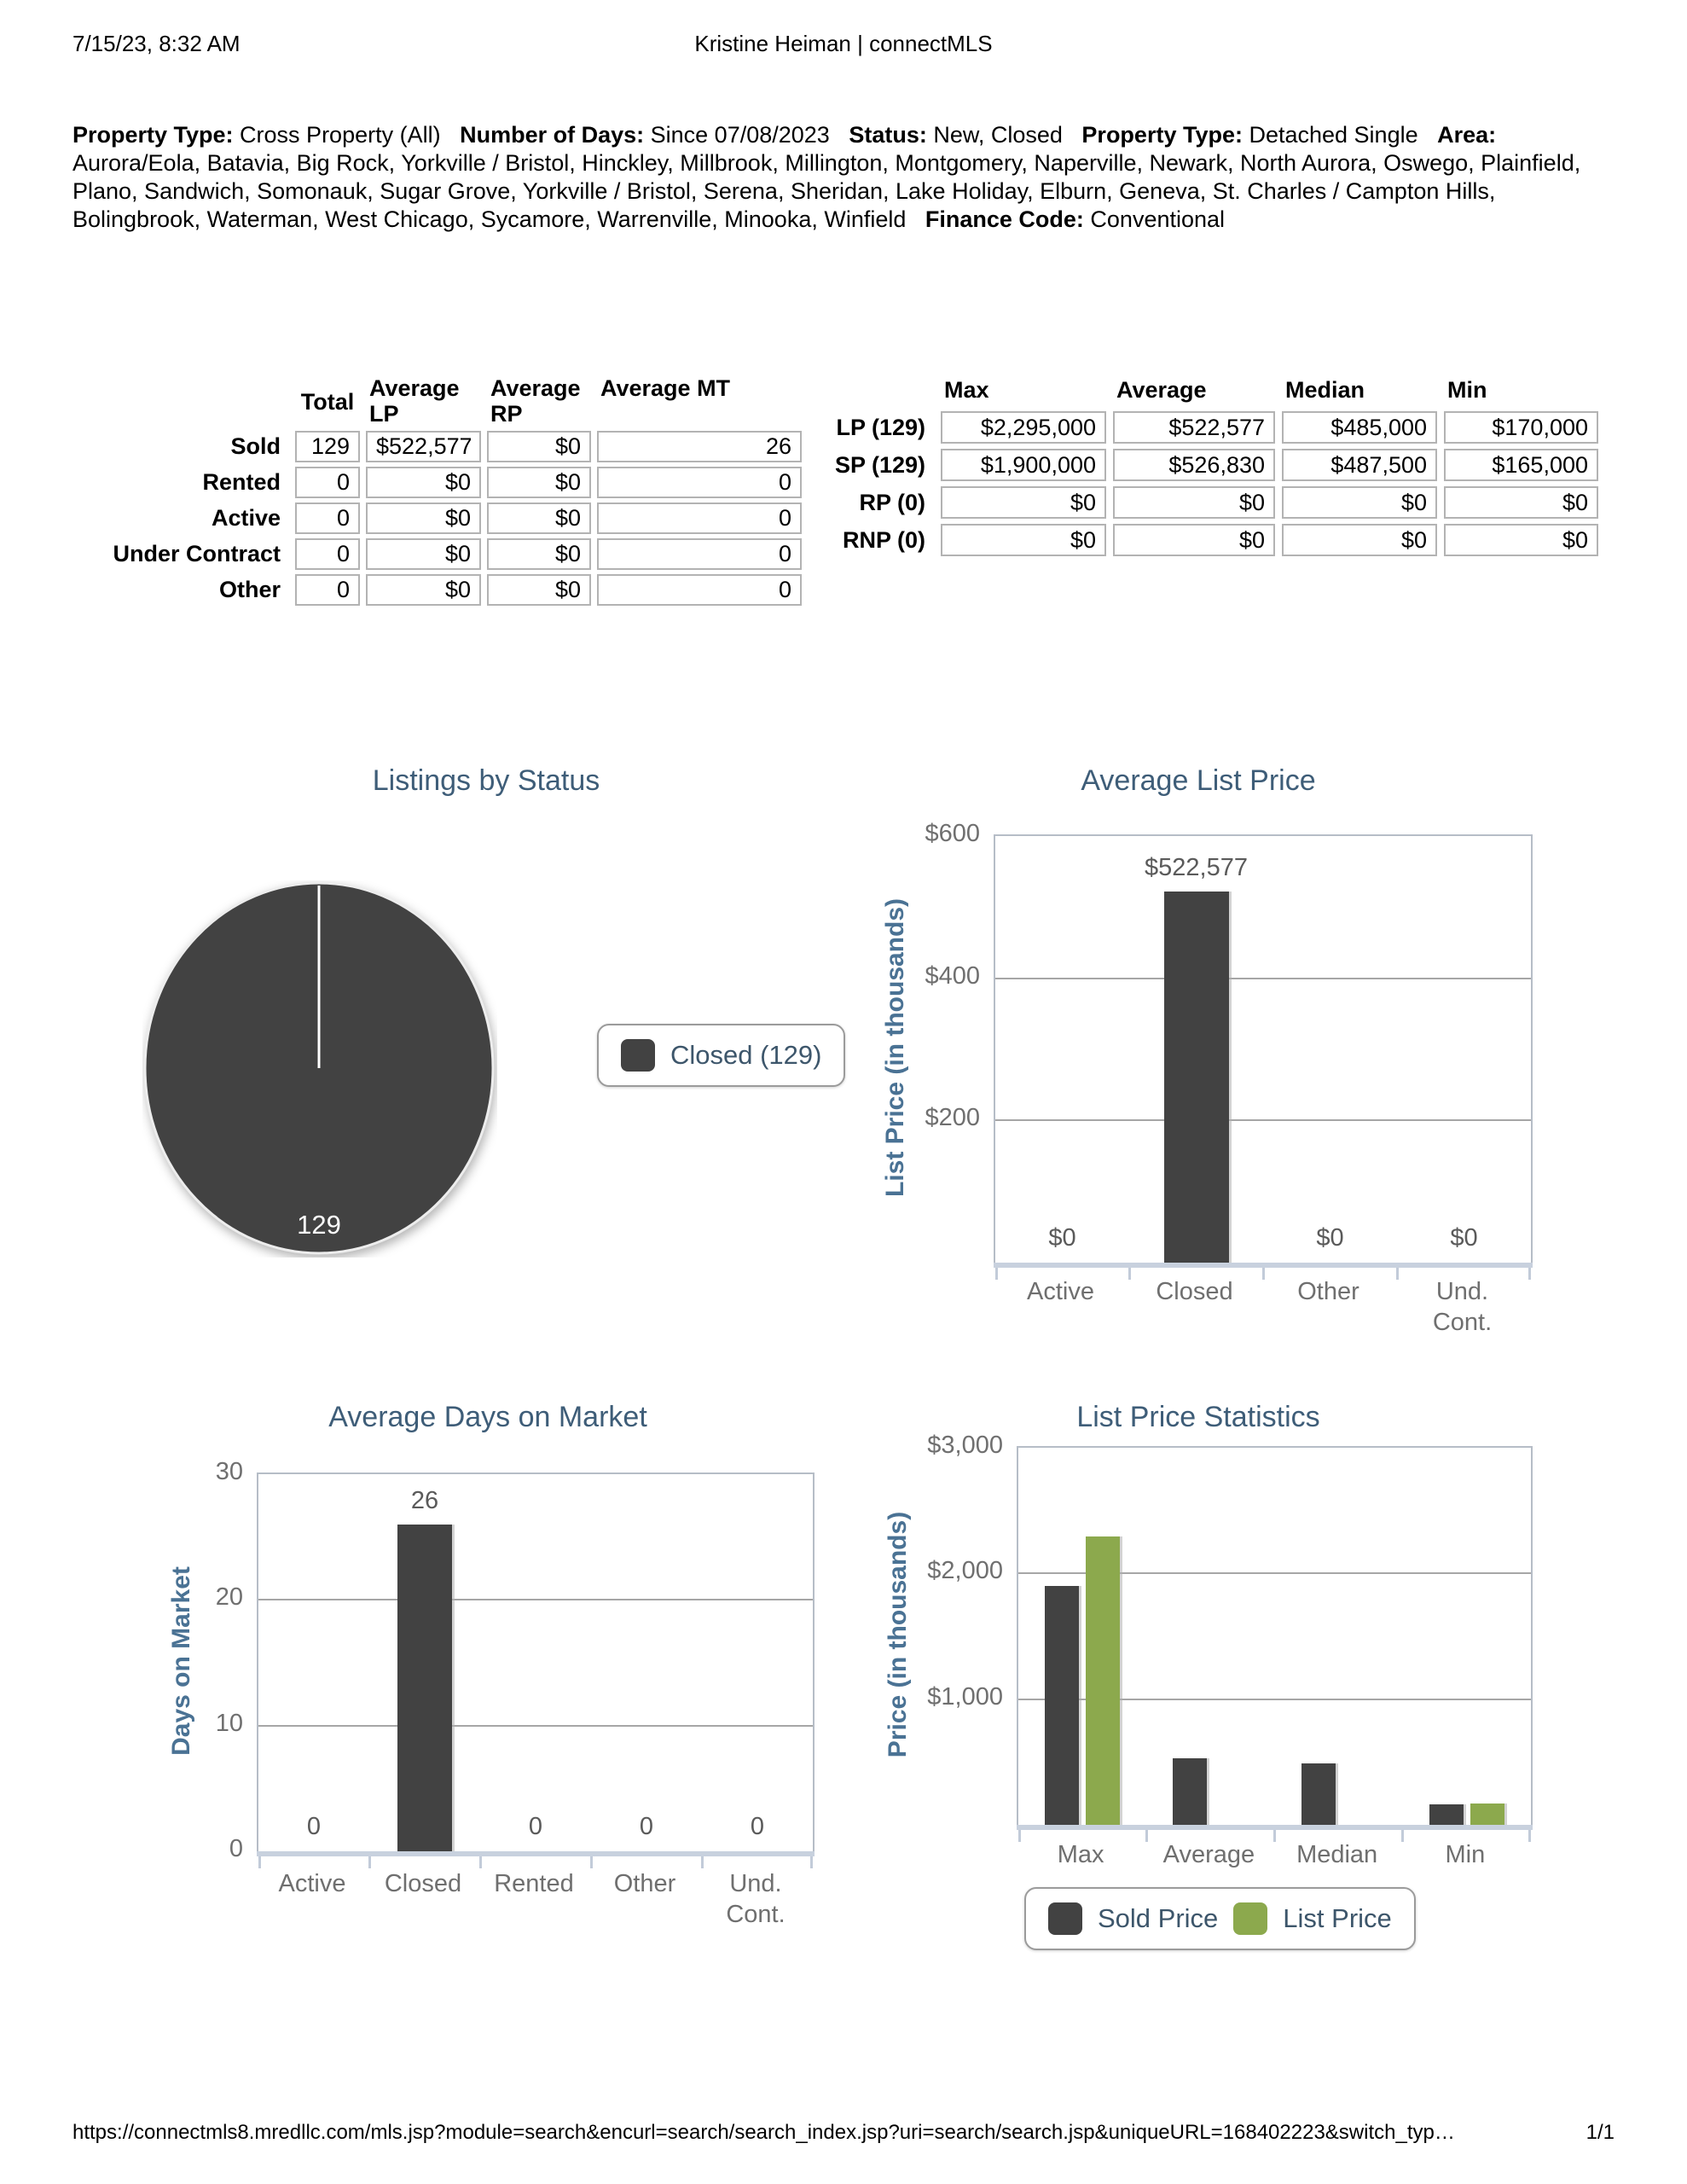  Describe the element at coordinates (1467, 135) in the screenshot. I see `criteria-label: Area:` at that location.